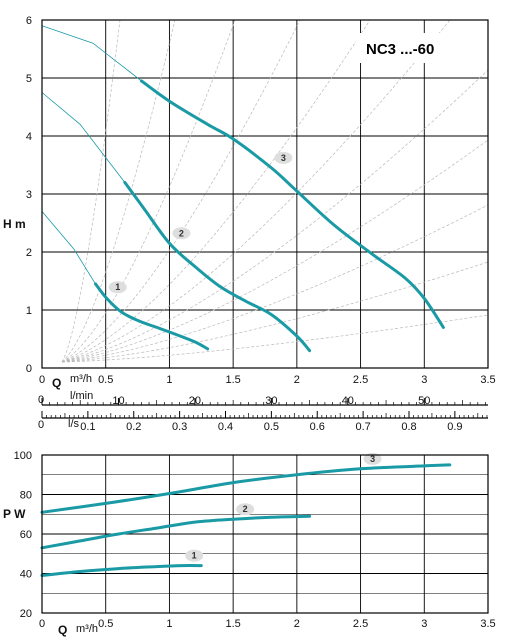 This screenshot has width=513, height=641. What do you see at coordinates (487, 624) in the screenshot?
I see `power-x-tick: 3.5` at bounding box center [487, 624].